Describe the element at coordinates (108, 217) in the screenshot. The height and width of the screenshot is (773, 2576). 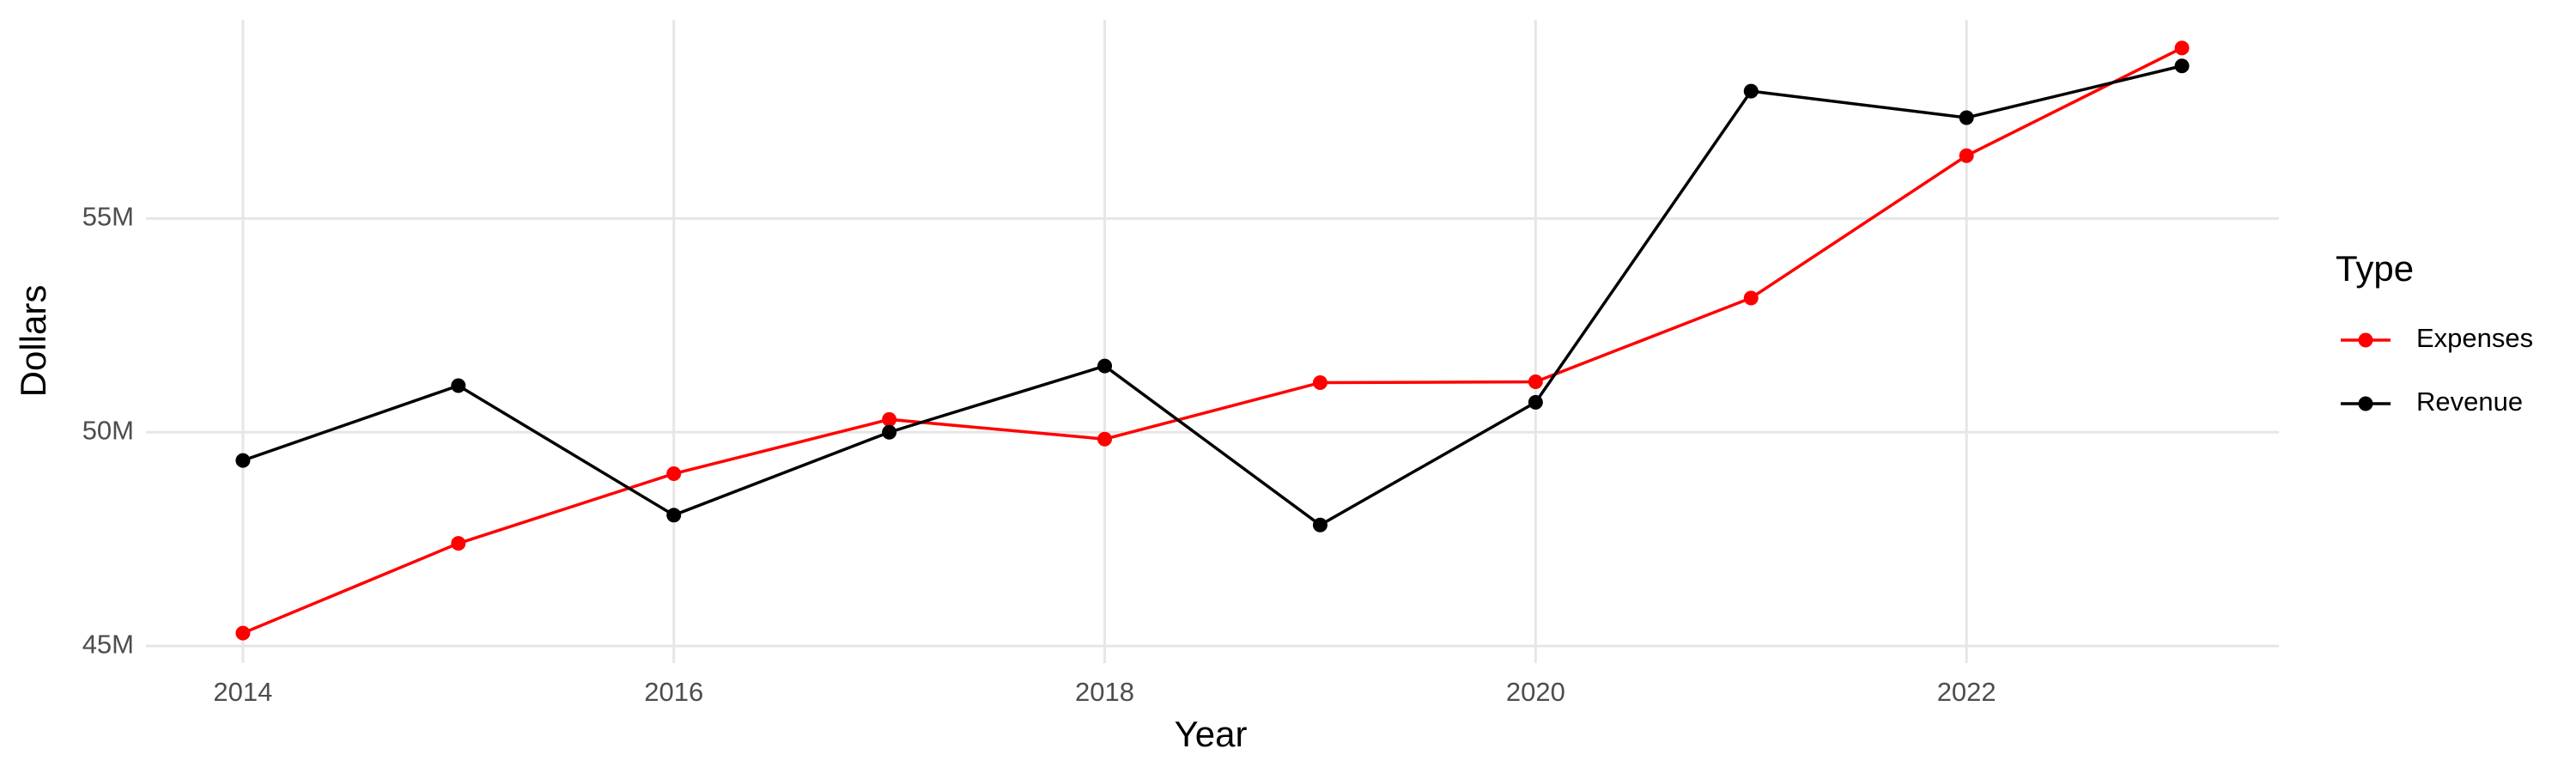
I see `y-tick-label: 55M` at that location.